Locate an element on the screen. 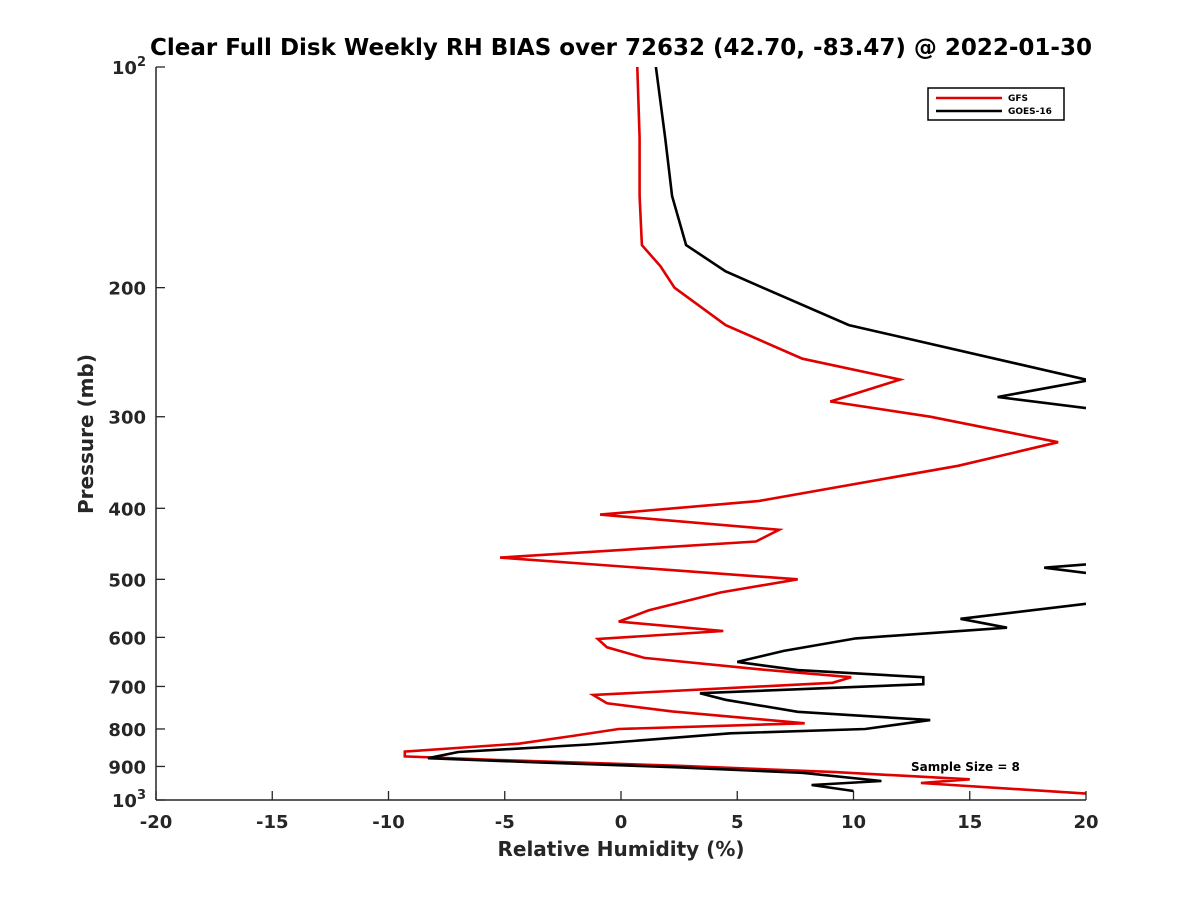 This screenshot has height=900, width=1200. y-tick-label: 500 is located at coordinates (127, 580).